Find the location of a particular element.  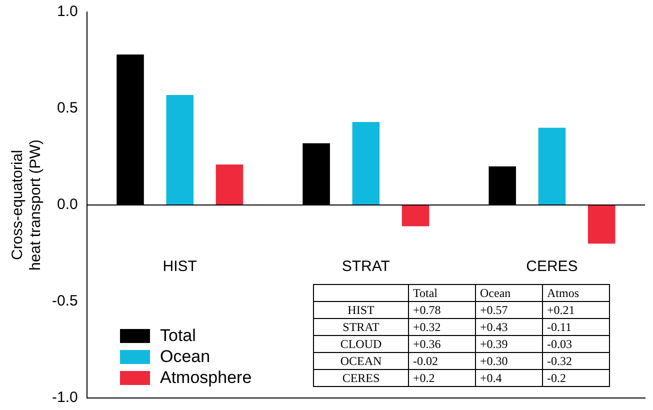

text: STRAT +0.32 +0.43 -0.11 is located at coordinates (457, 327).